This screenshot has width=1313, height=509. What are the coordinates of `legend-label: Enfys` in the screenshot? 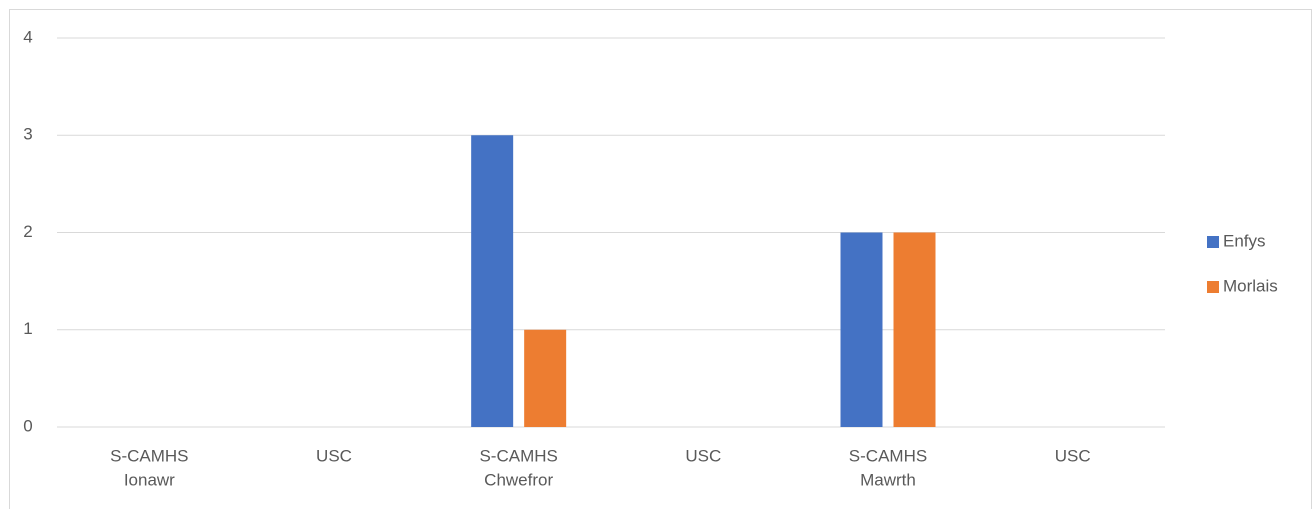 It's located at (1244, 240).